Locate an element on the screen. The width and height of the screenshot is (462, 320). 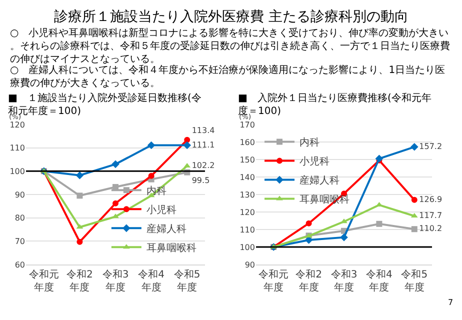
y-tick-label: 130 is located at coordinates (247, 195).